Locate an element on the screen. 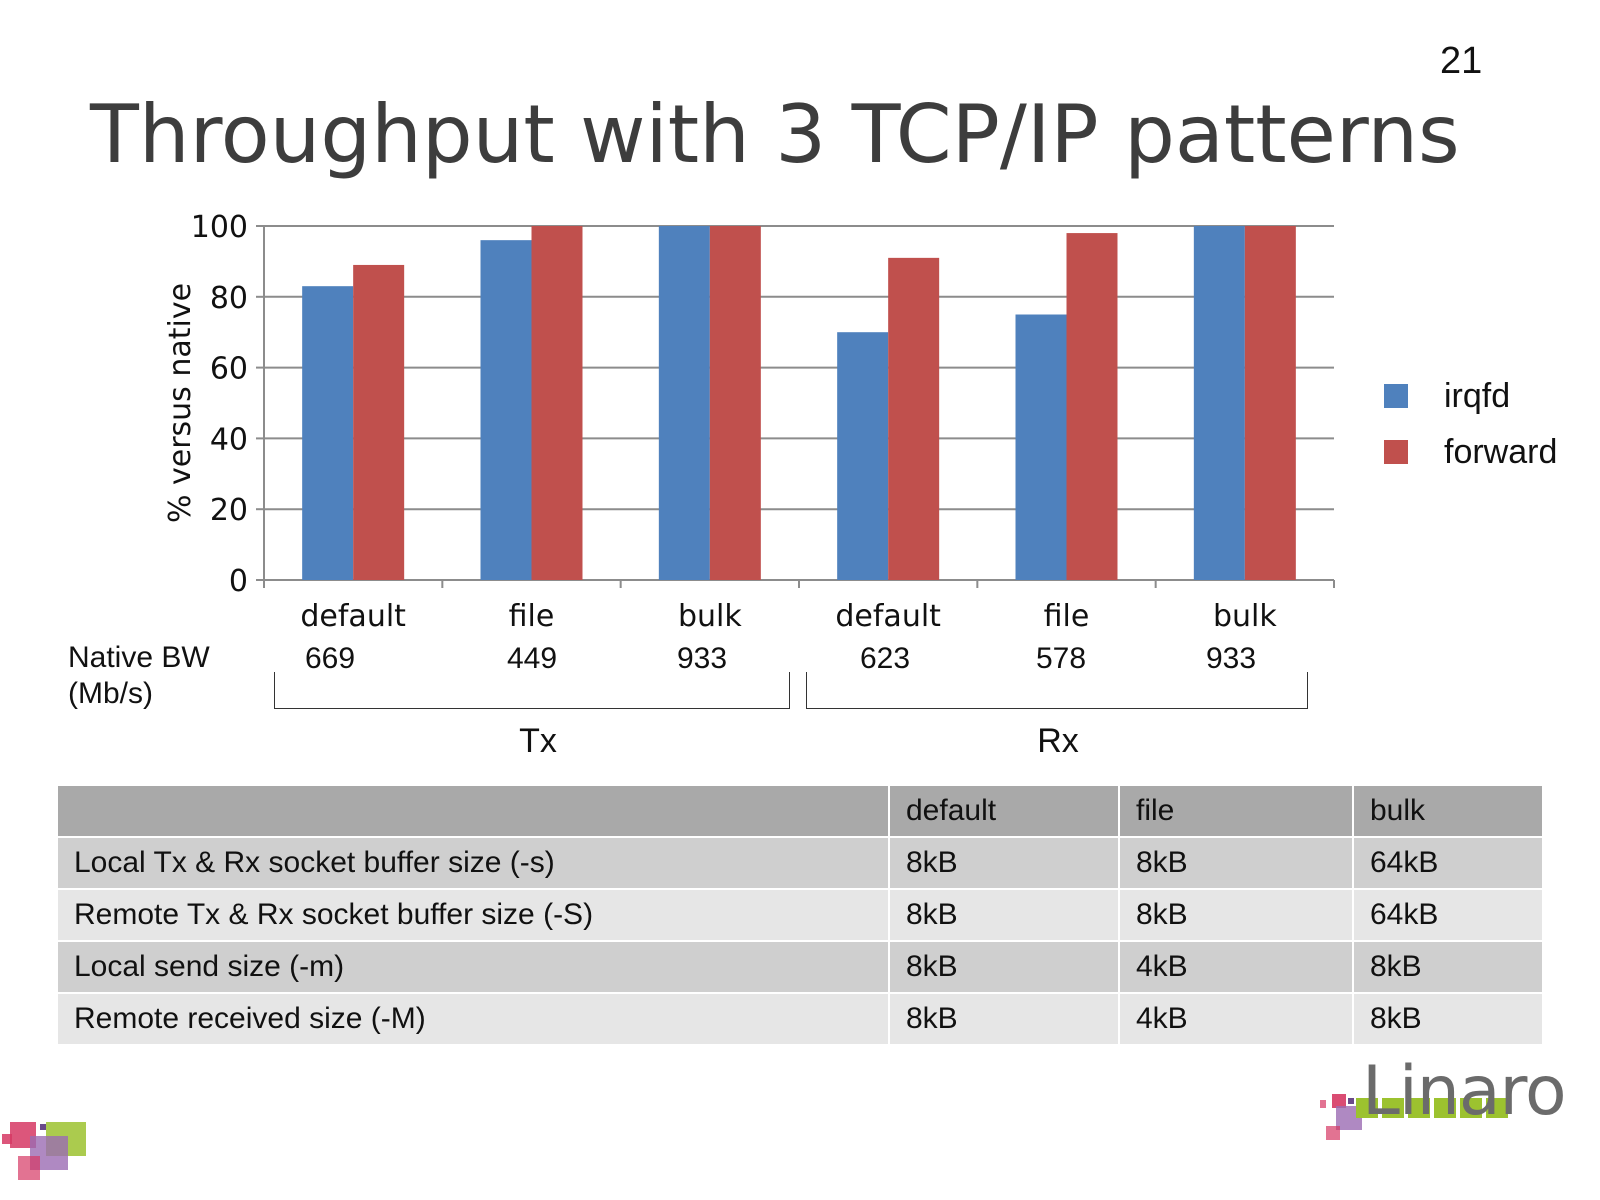 Image resolution: width=1600 pixels, height=1200 pixels. table-row: Remote received size (-M) 8kB 4kB 8kB is located at coordinates (800, 1019).